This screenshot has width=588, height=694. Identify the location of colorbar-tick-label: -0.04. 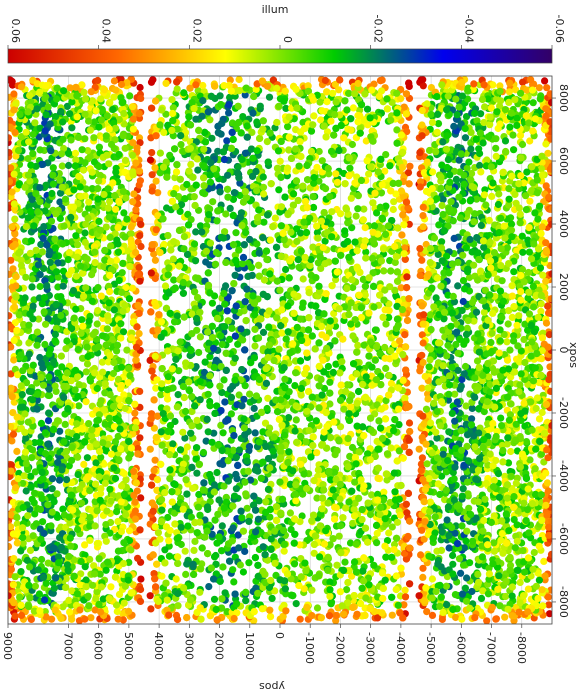
(468, 29).